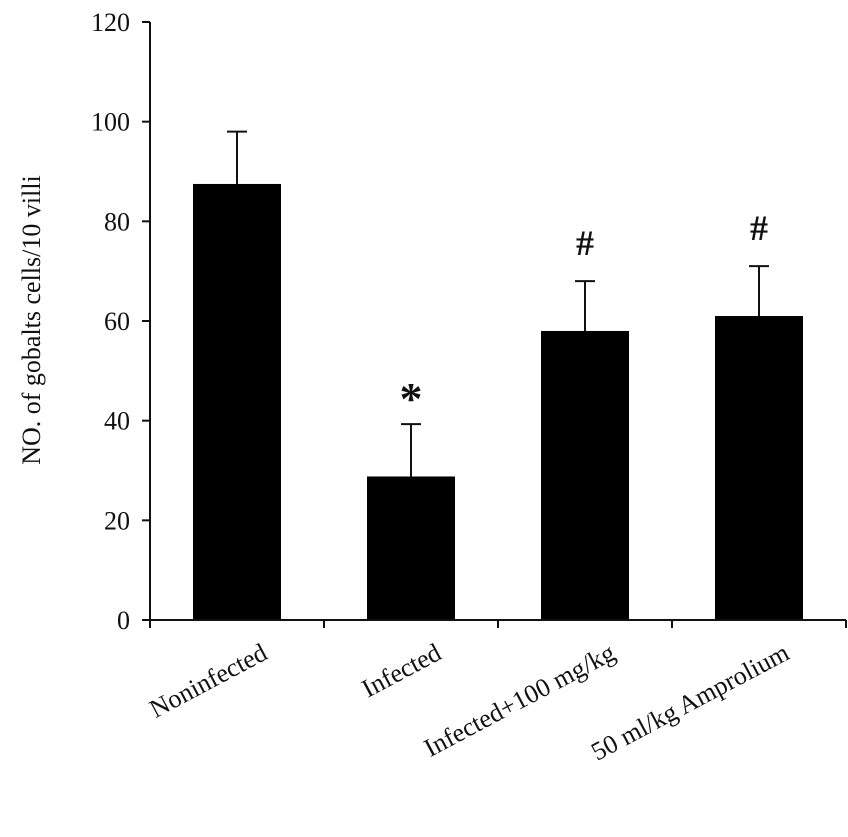 The height and width of the screenshot is (837, 848). Describe the element at coordinates (401, 671) in the screenshot. I see `category-label: Infected` at that location.